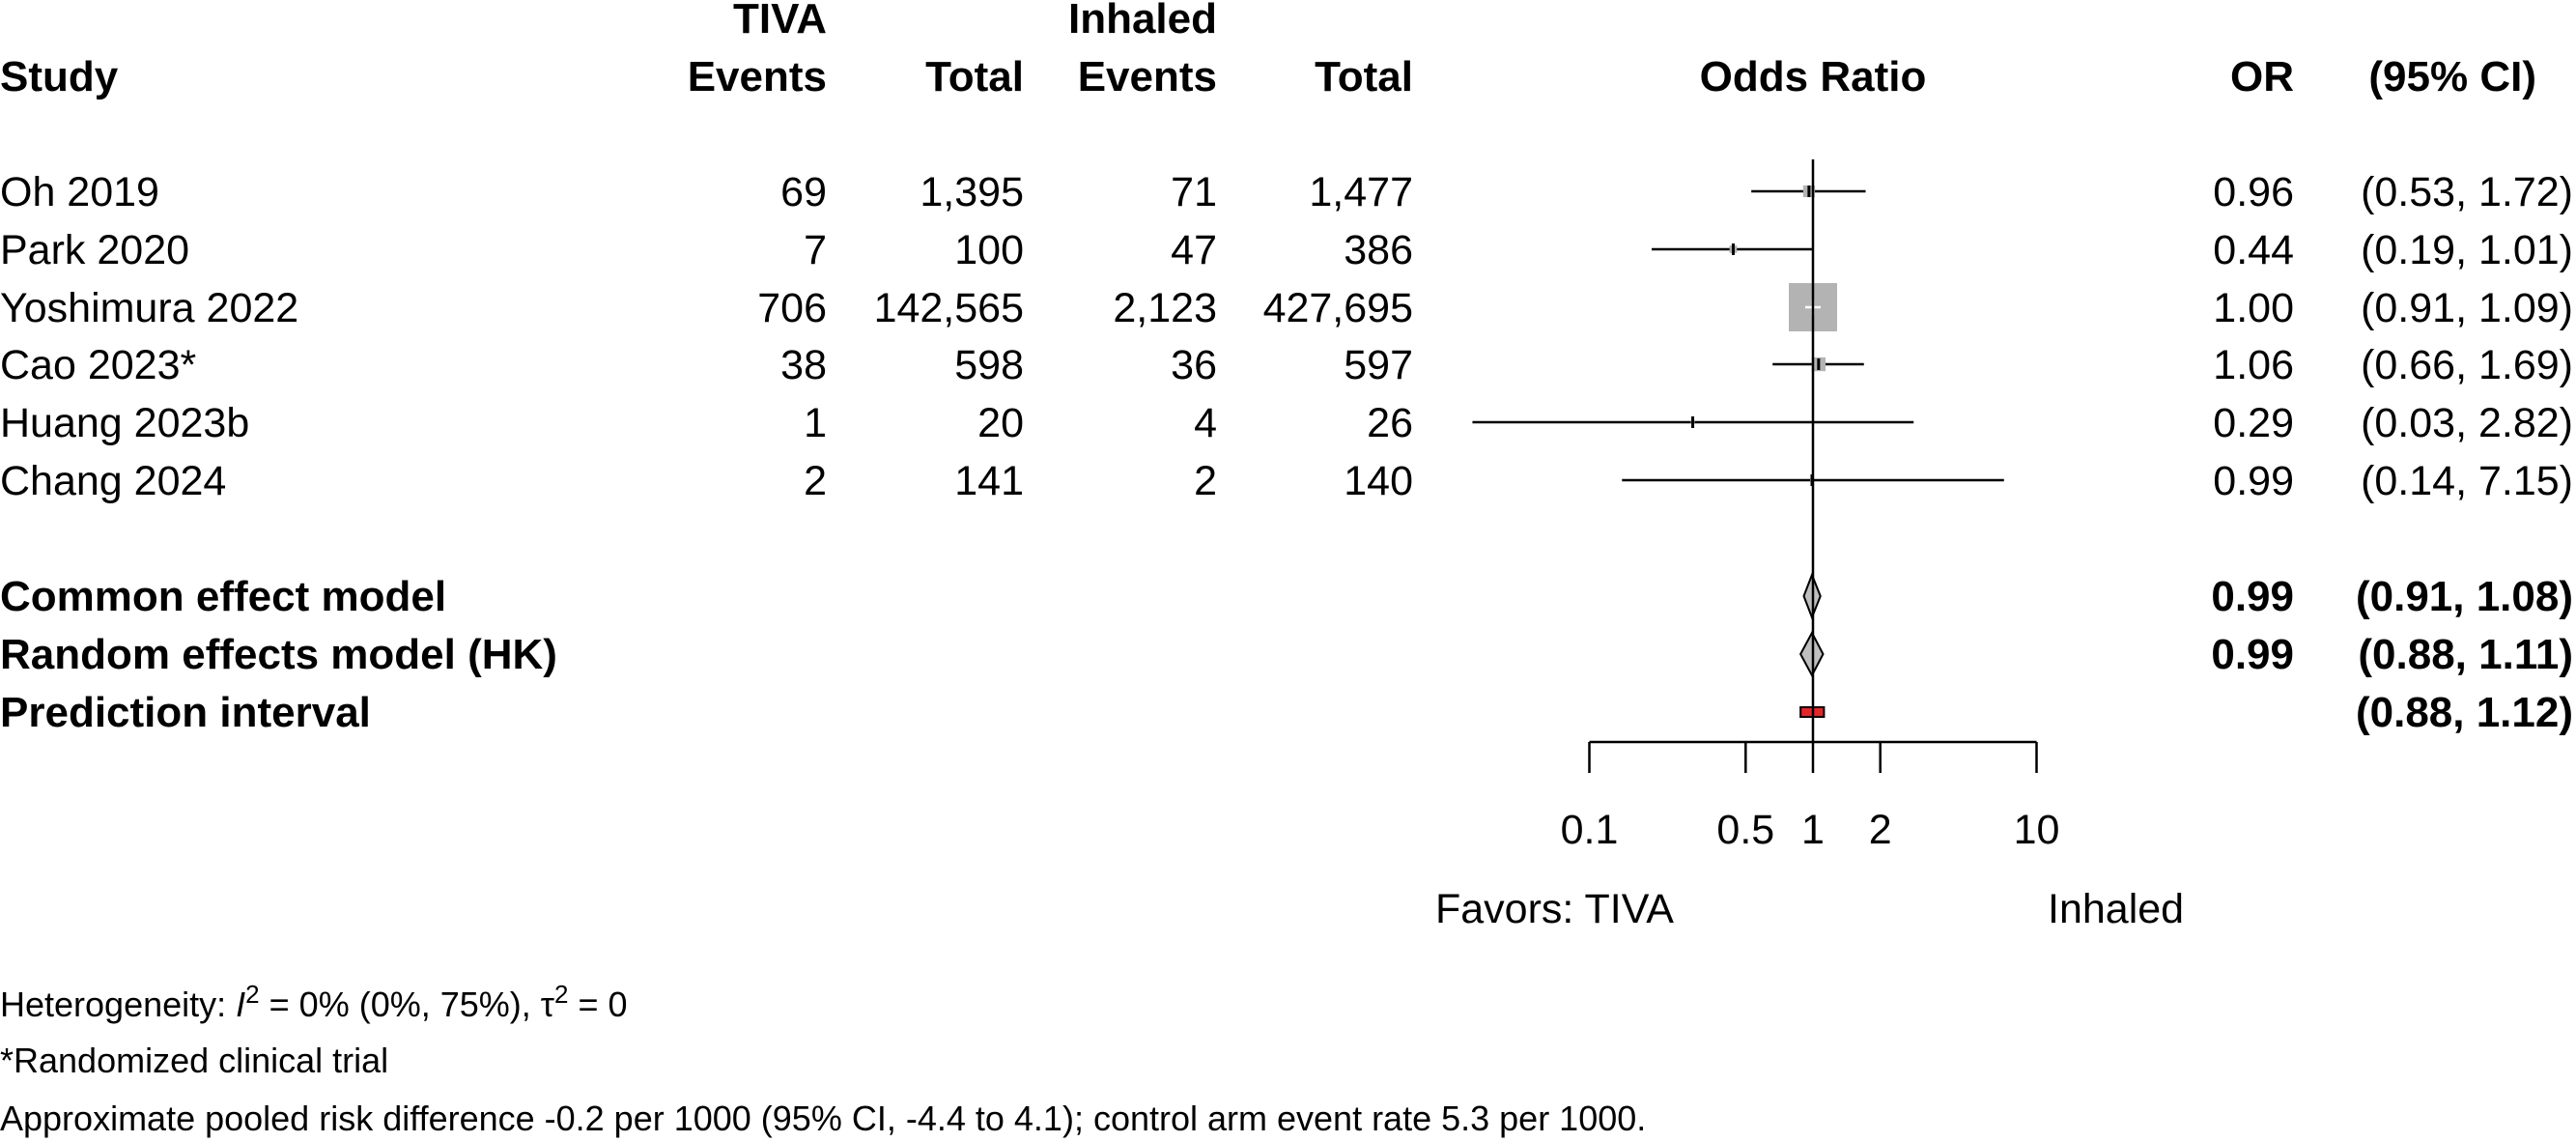 The image size is (2576, 1142). Describe the element at coordinates (1378, 481) in the screenshot. I see `inhaled-total: 140` at that location.